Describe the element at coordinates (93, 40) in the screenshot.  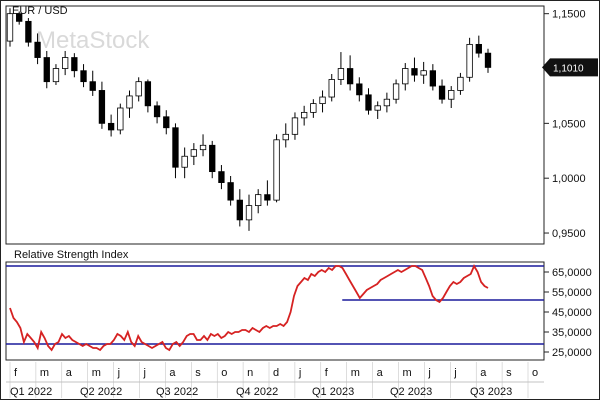
I see `watermark-text: MetaStock` at that location.